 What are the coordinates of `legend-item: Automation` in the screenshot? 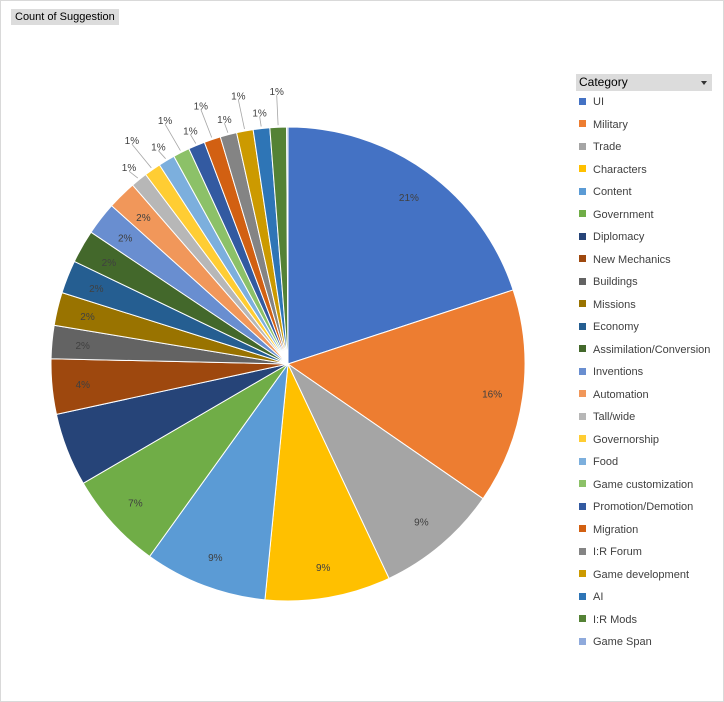 It's located at (643, 399).